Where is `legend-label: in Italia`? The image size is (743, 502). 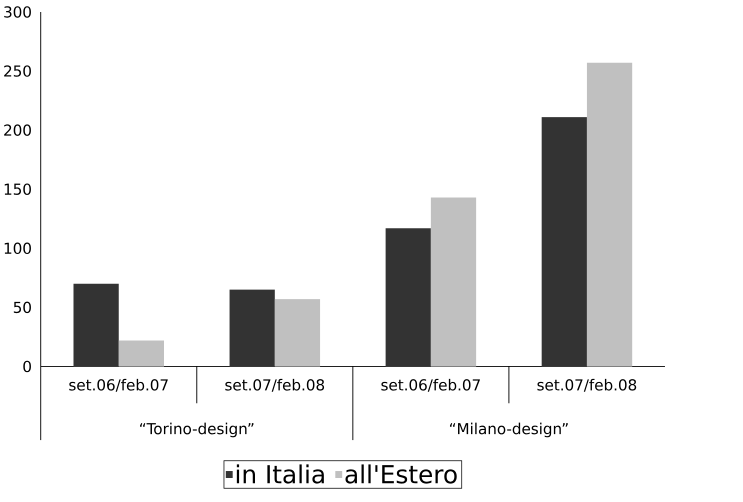 legend-label: in Italia is located at coordinates (280, 474).